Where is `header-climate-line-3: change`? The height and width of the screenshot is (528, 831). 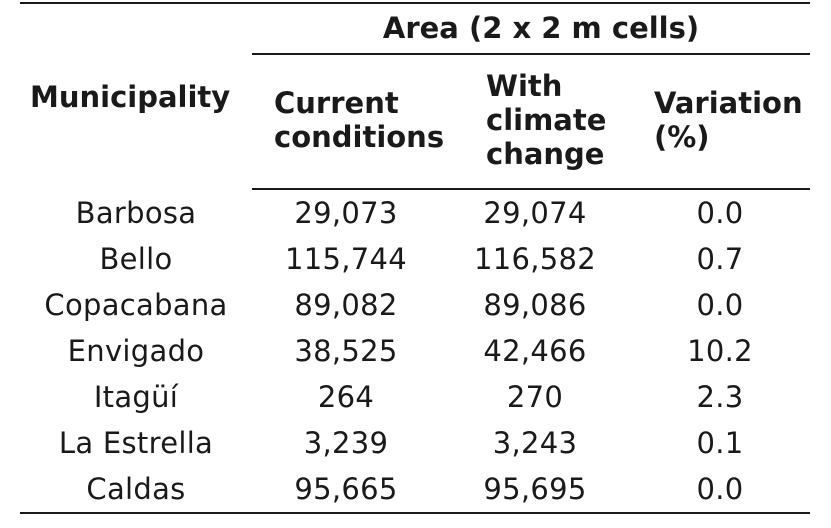
header-climate-line-3: change is located at coordinates (545, 154).